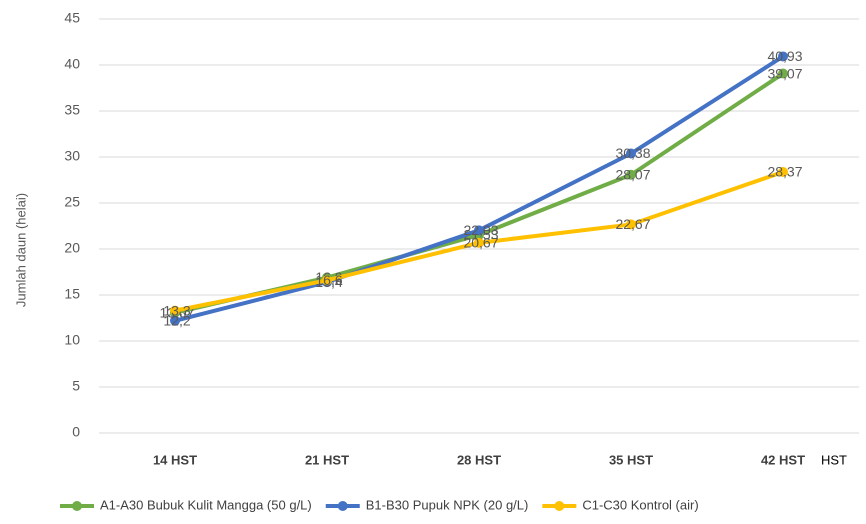 The height and width of the screenshot is (524, 866). What do you see at coordinates (783, 459) in the screenshot?
I see `x-tick-label: 42 HST` at bounding box center [783, 459].